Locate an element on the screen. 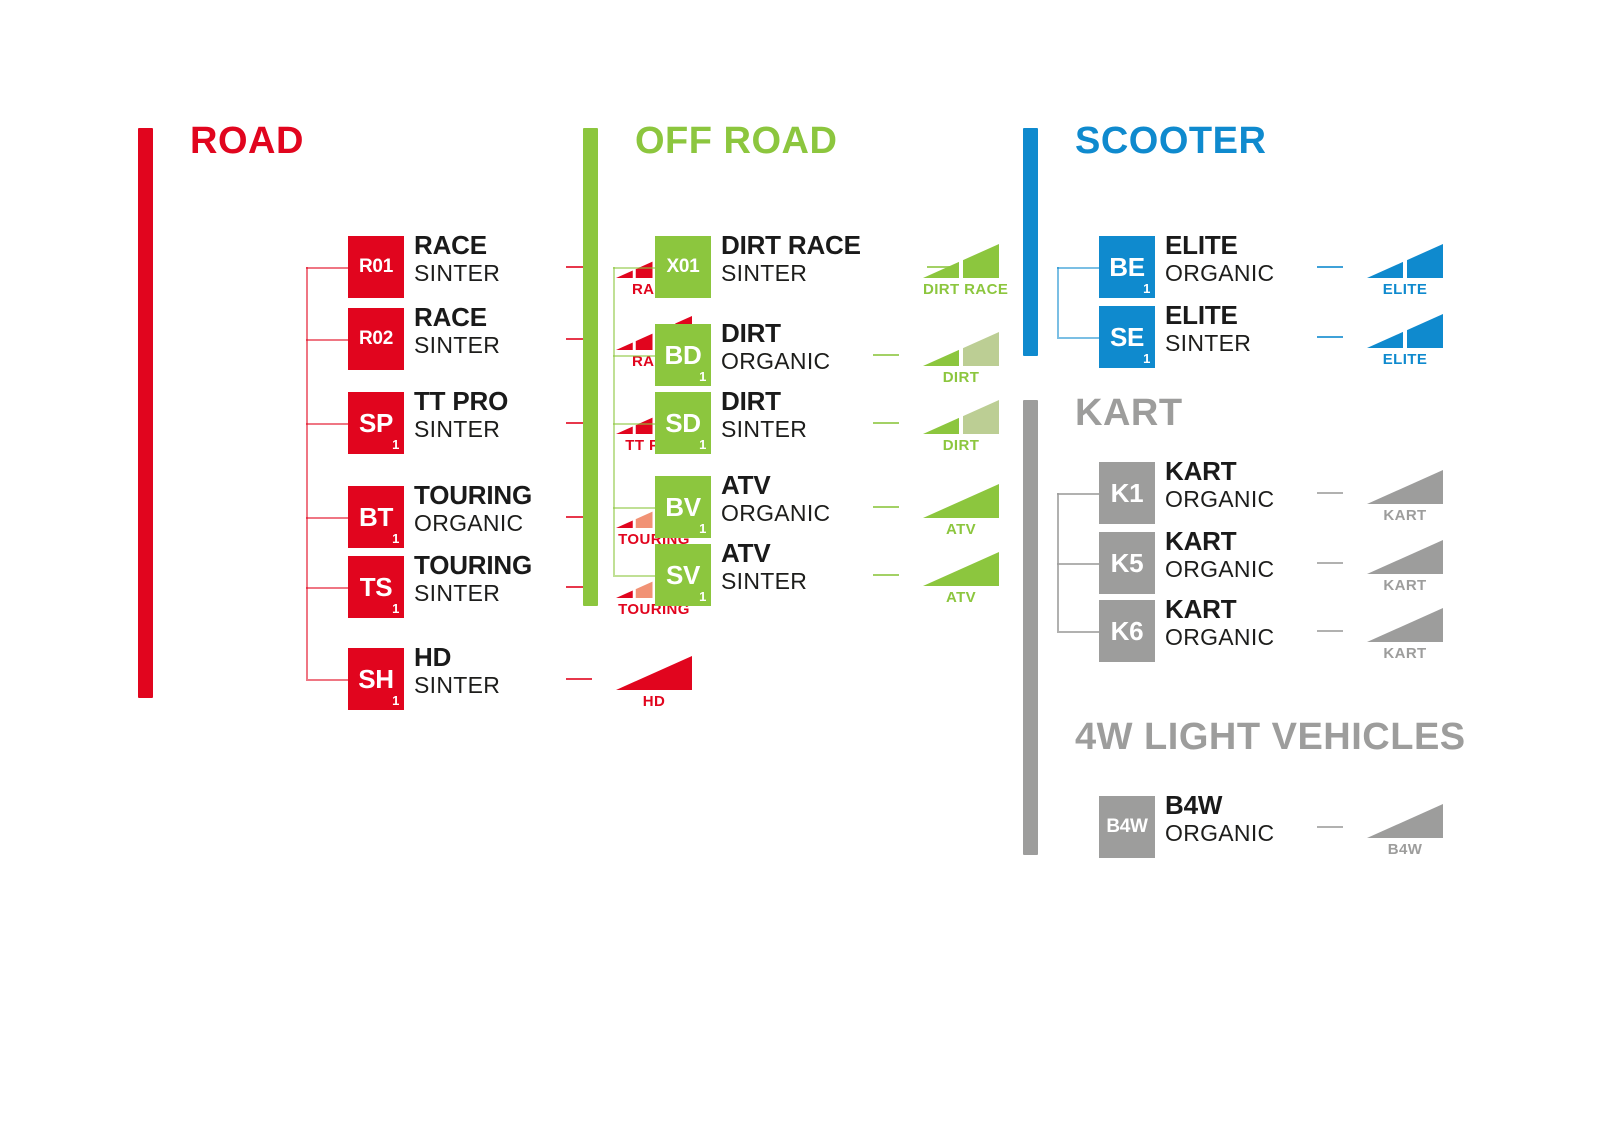 Image resolution: width=1600 pixels, height=1131 pixels. product-code-box: BD 1 is located at coordinates (683, 355).